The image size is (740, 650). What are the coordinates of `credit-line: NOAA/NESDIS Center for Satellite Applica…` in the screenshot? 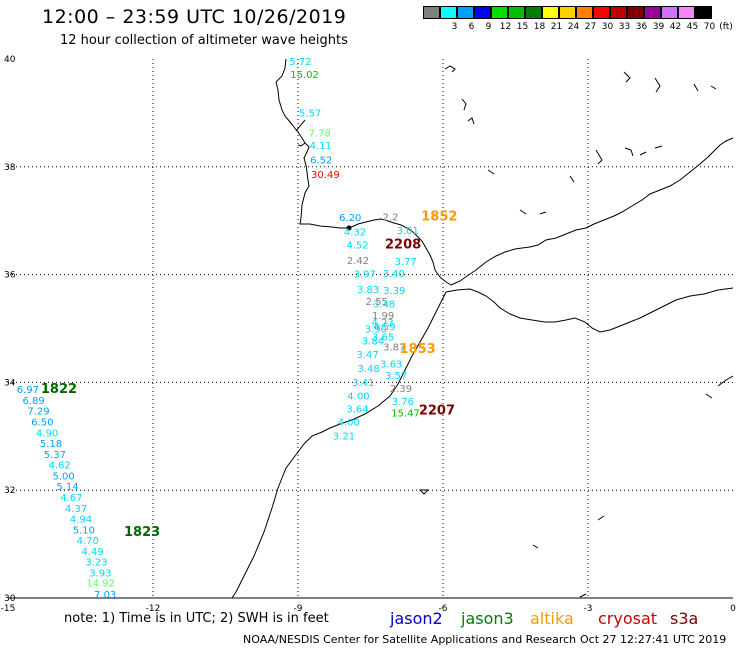 It's located at (410, 639).